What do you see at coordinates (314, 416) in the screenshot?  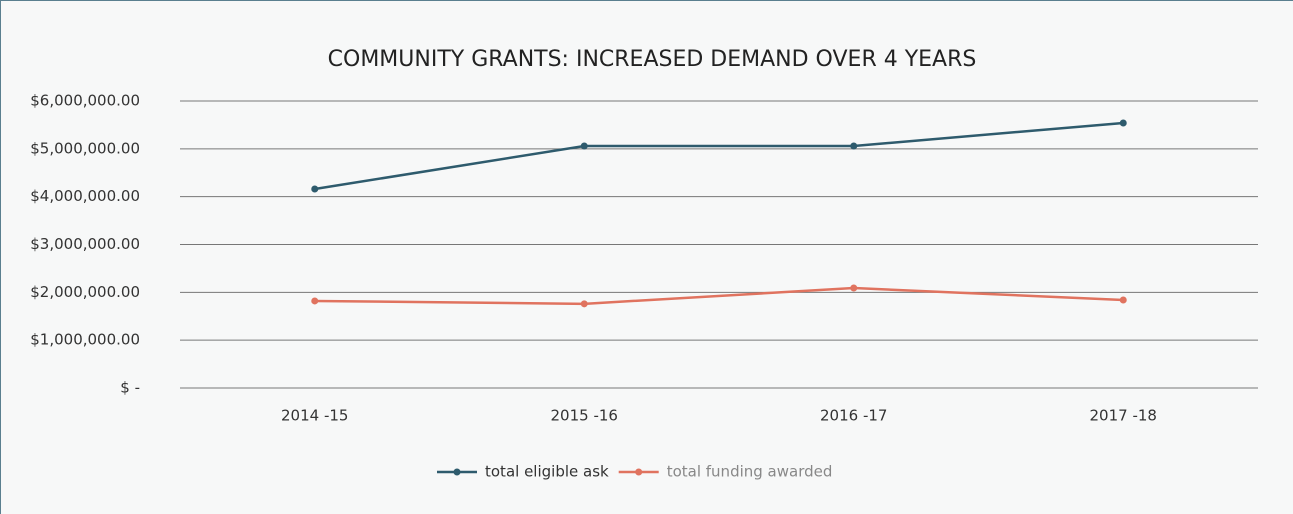 I see `x-tick-label: 2014 -15` at bounding box center [314, 416].